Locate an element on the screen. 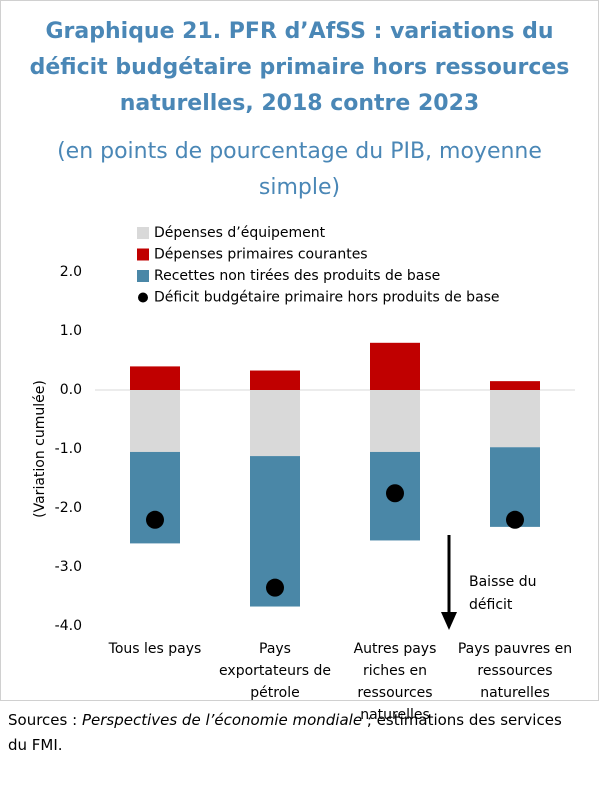 The width and height of the screenshot is (599, 785). y-tick-label: 2.0 is located at coordinates (71, 272).